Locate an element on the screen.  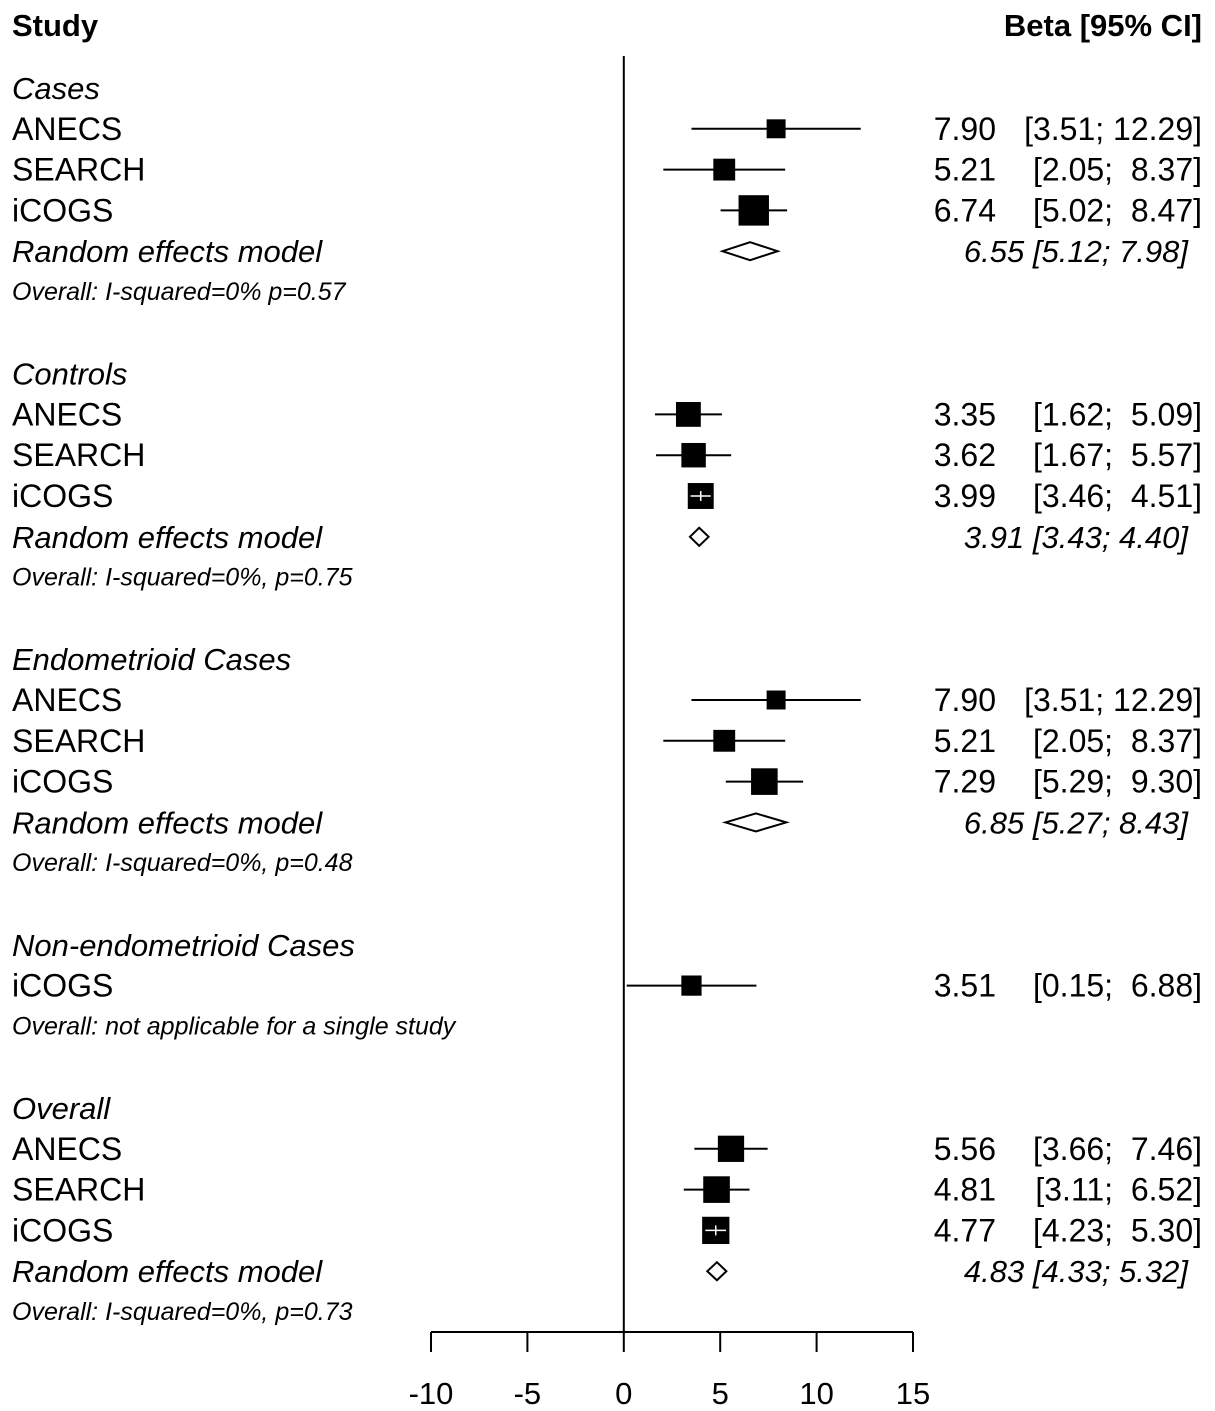
ci-label: [3.11; 6.52] is located at coordinates (1118, 1190).